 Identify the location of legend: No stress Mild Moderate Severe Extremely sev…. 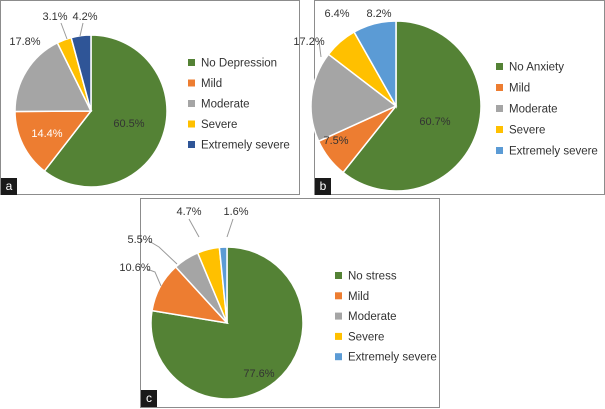
(386, 317).